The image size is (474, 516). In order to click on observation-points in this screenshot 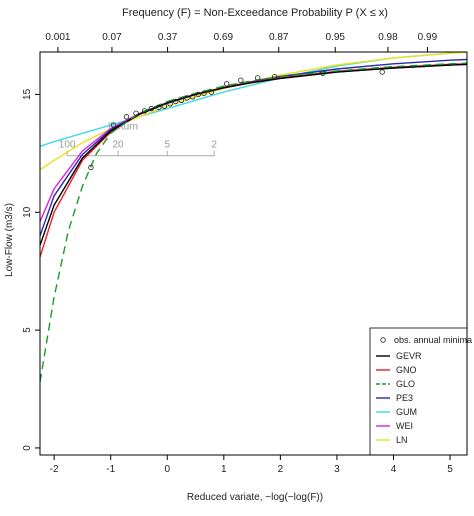, I will do `click(236, 120)`.